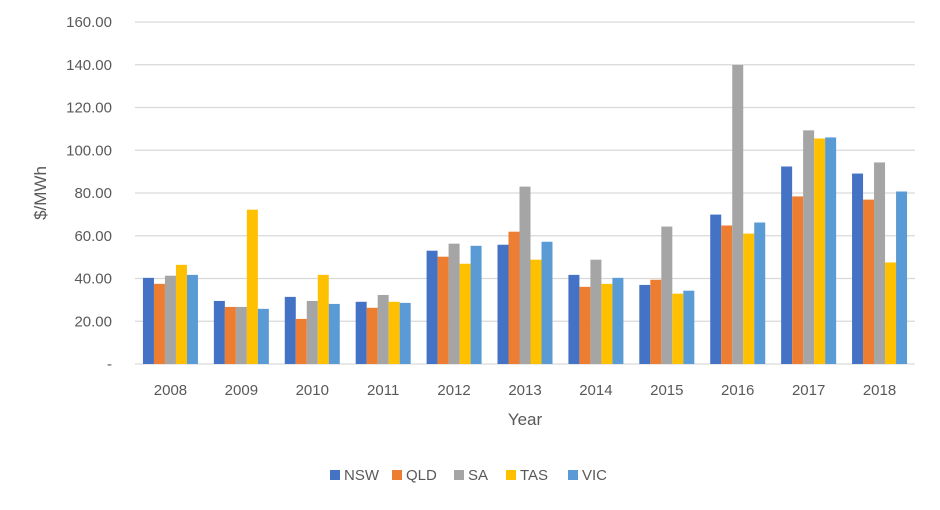 The image size is (940, 510). Describe the element at coordinates (453, 390) in the screenshot. I see `x-tick-label: 2012` at that location.